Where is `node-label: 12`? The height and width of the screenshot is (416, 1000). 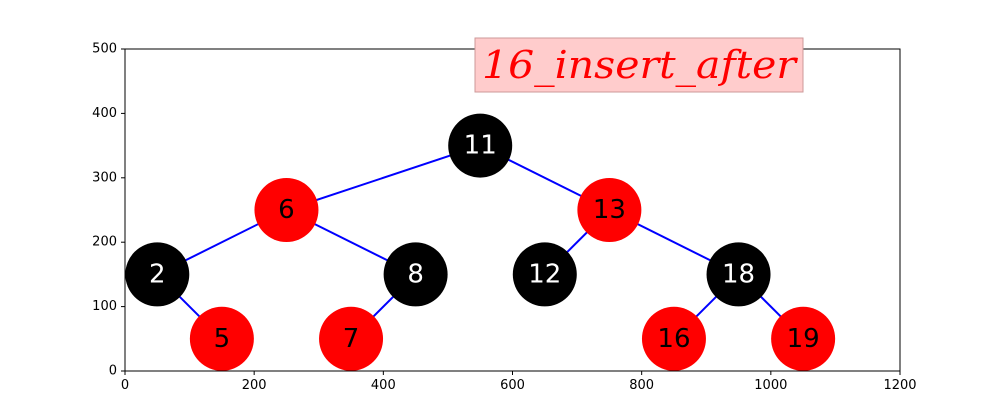
node-label: 12 is located at coordinates (544, 274).